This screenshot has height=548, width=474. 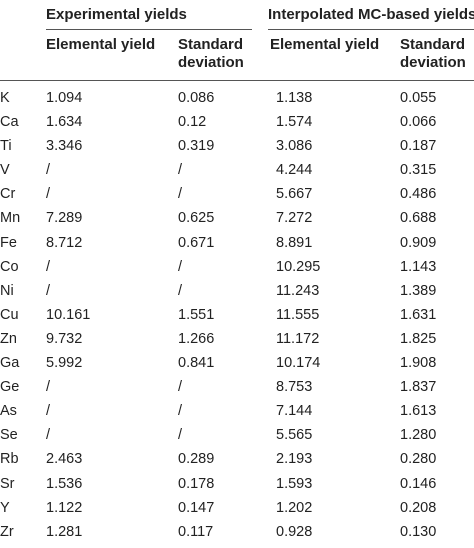 What do you see at coordinates (433, 62) in the screenshot?
I see `mc-sd-header-line2: deviation` at bounding box center [433, 62].